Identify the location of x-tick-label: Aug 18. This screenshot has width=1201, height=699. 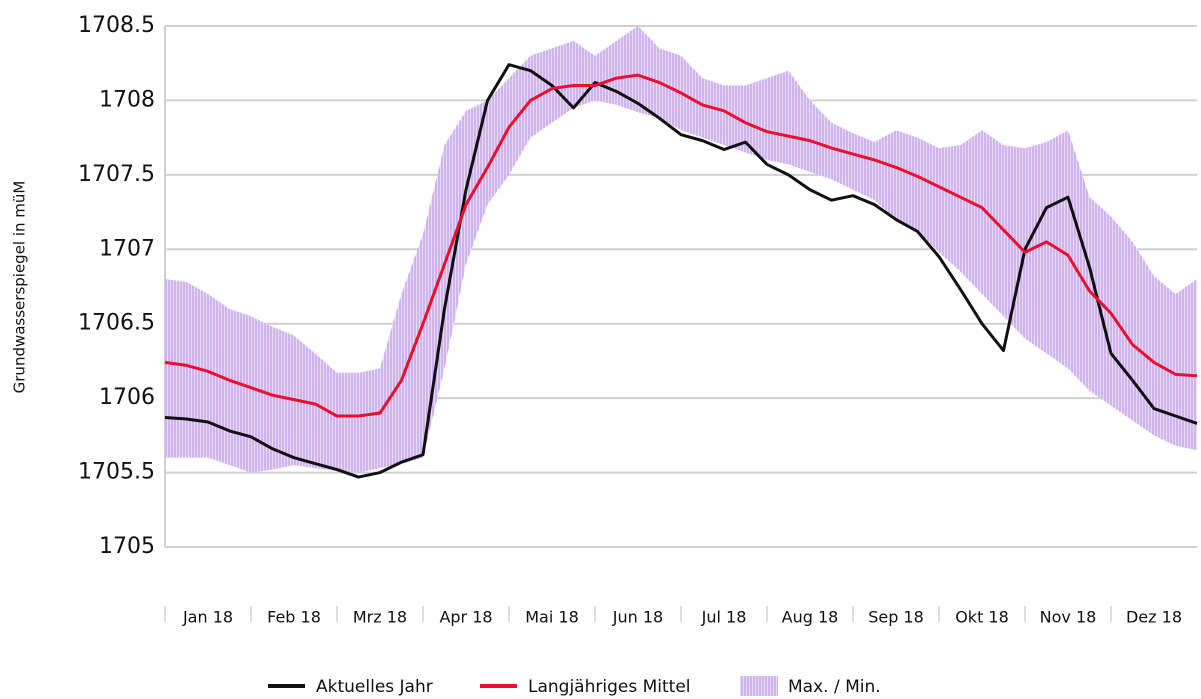
(810, 617).